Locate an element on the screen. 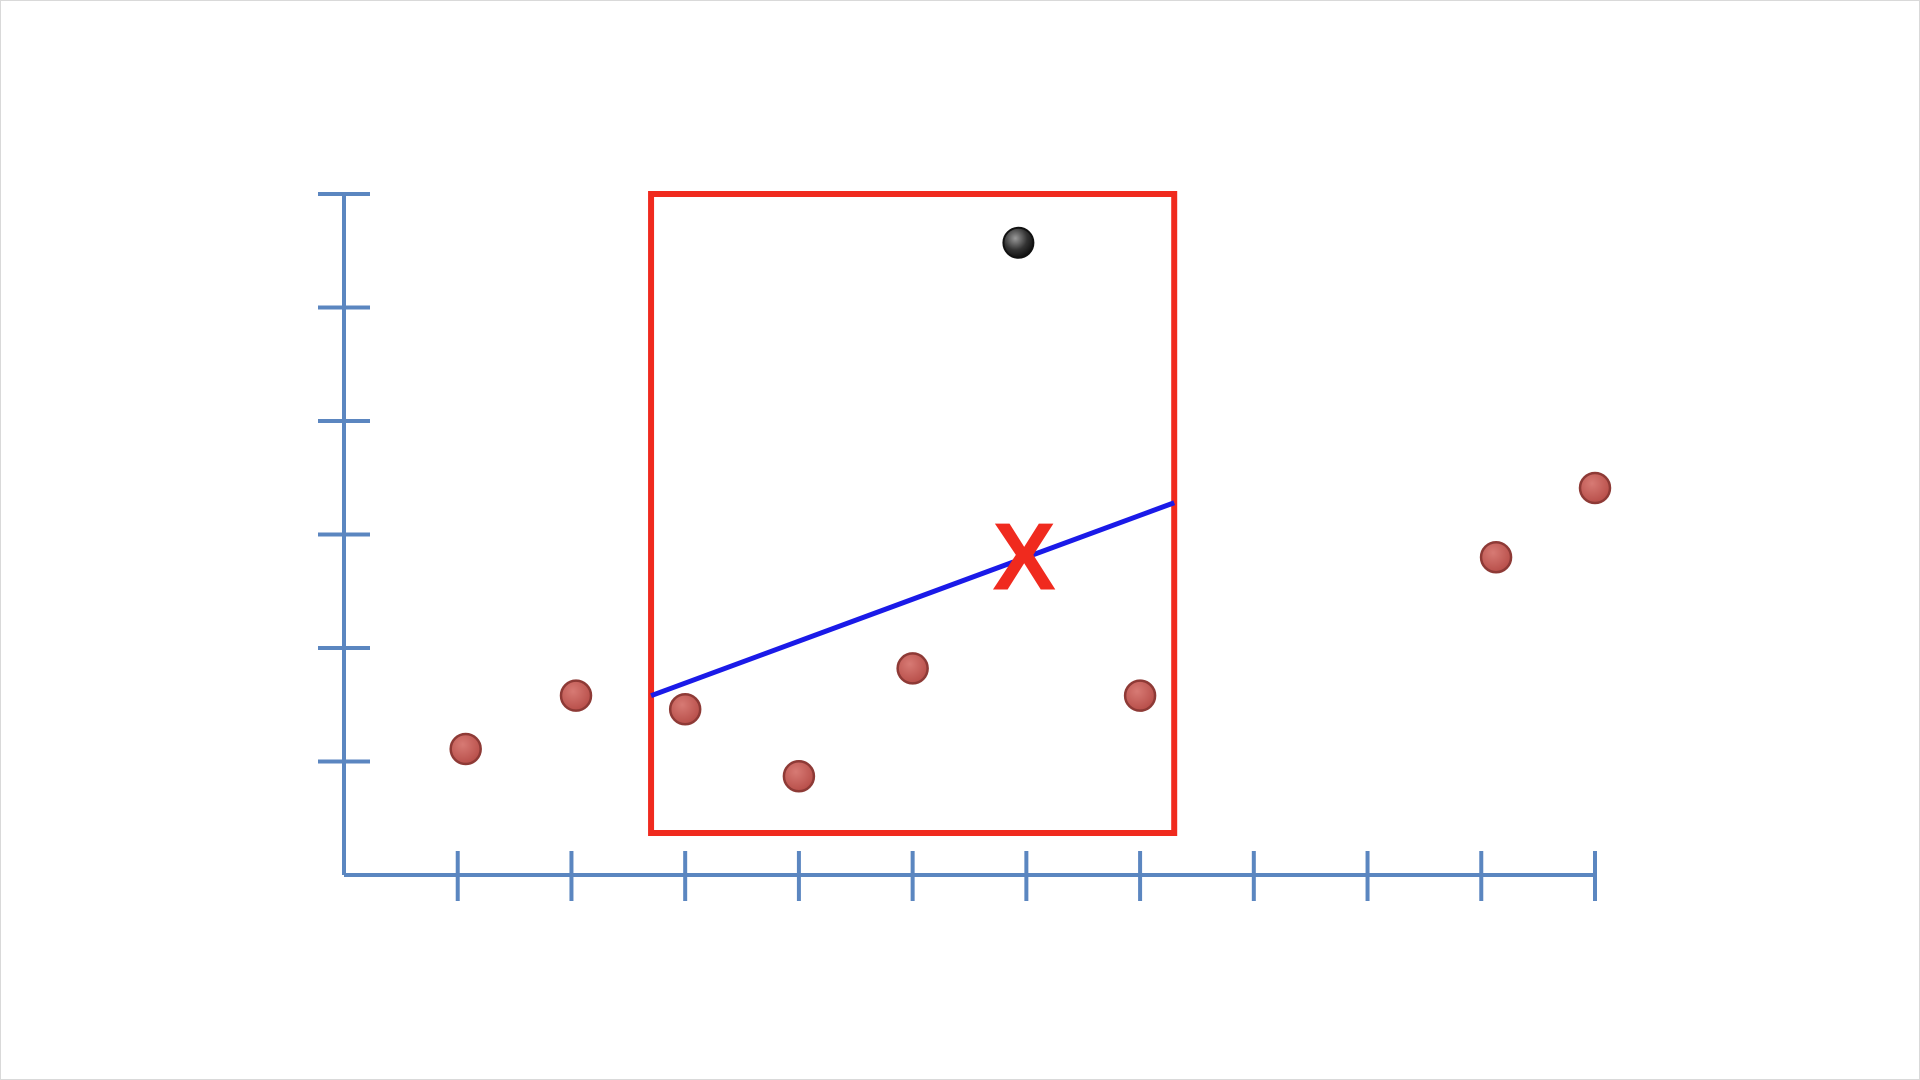 Image resolution: width=1920 pixels, height=1080 pixels. fit-line is located at coordinates (913, 599).